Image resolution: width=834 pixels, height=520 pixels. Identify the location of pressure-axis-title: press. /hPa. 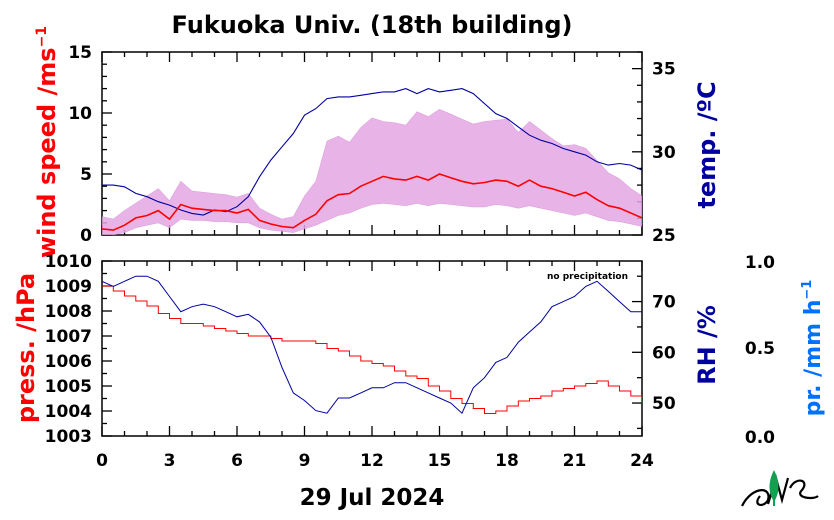
(26, 348).